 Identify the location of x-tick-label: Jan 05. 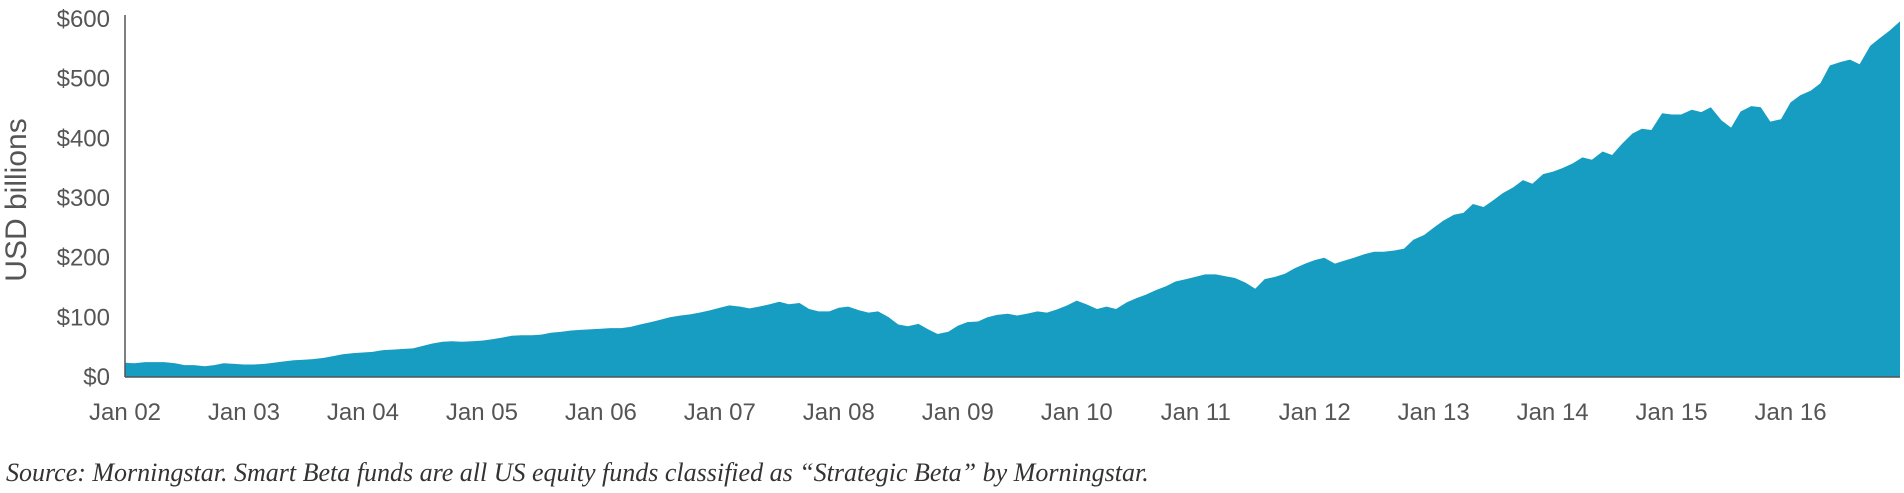
(482, 412).